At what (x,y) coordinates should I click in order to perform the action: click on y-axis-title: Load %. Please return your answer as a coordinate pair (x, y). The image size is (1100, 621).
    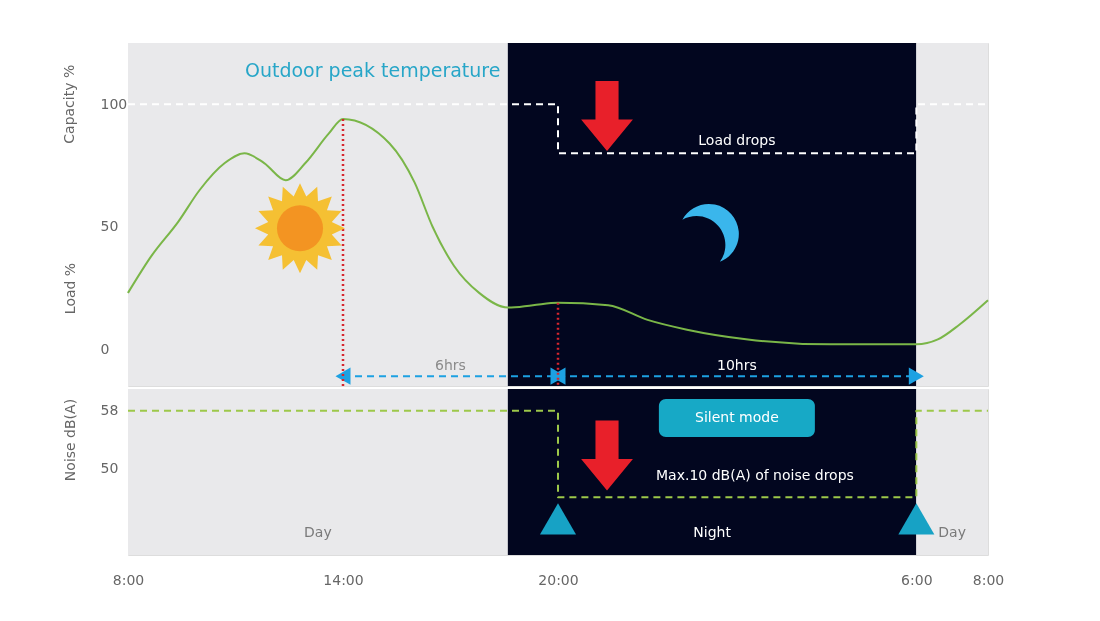
    Looking at the image, I should click on (69, 288).